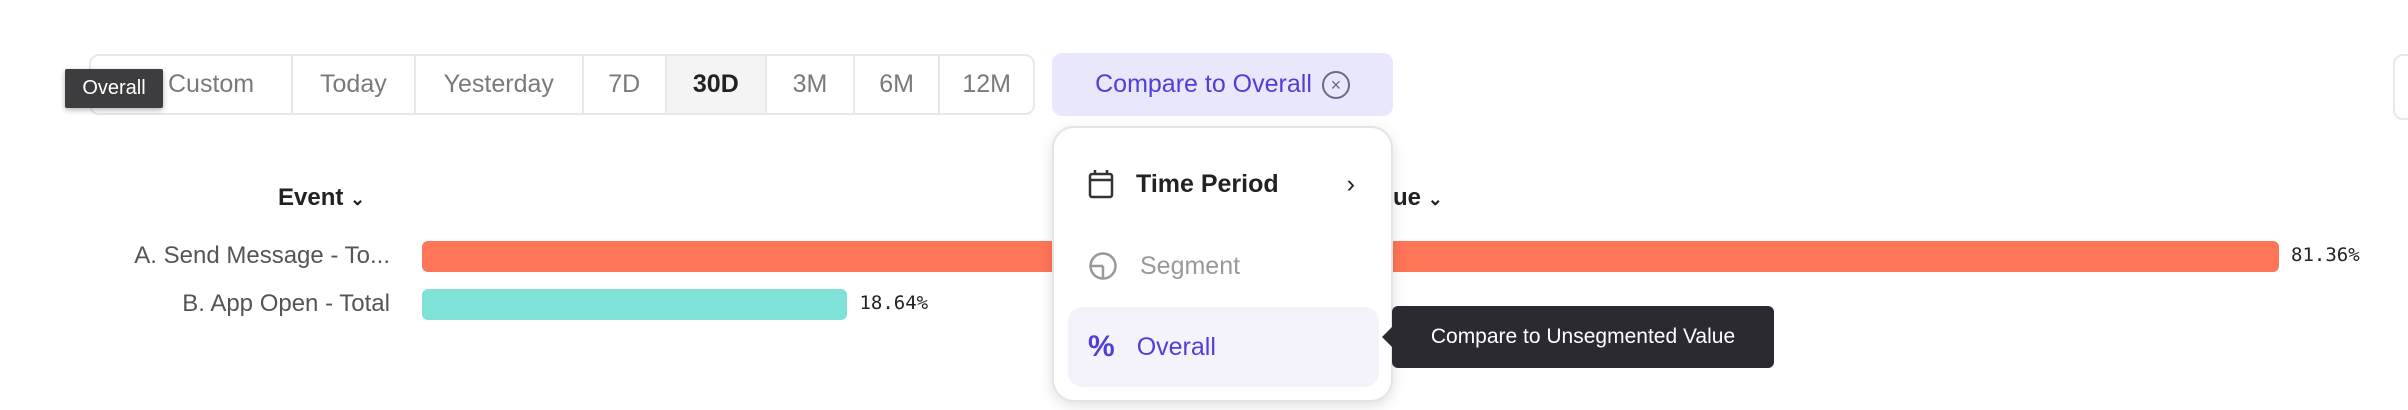 The image size is (2408, 410). I want to click on date-option-yesterday: Yesterday, so click(500, 84).